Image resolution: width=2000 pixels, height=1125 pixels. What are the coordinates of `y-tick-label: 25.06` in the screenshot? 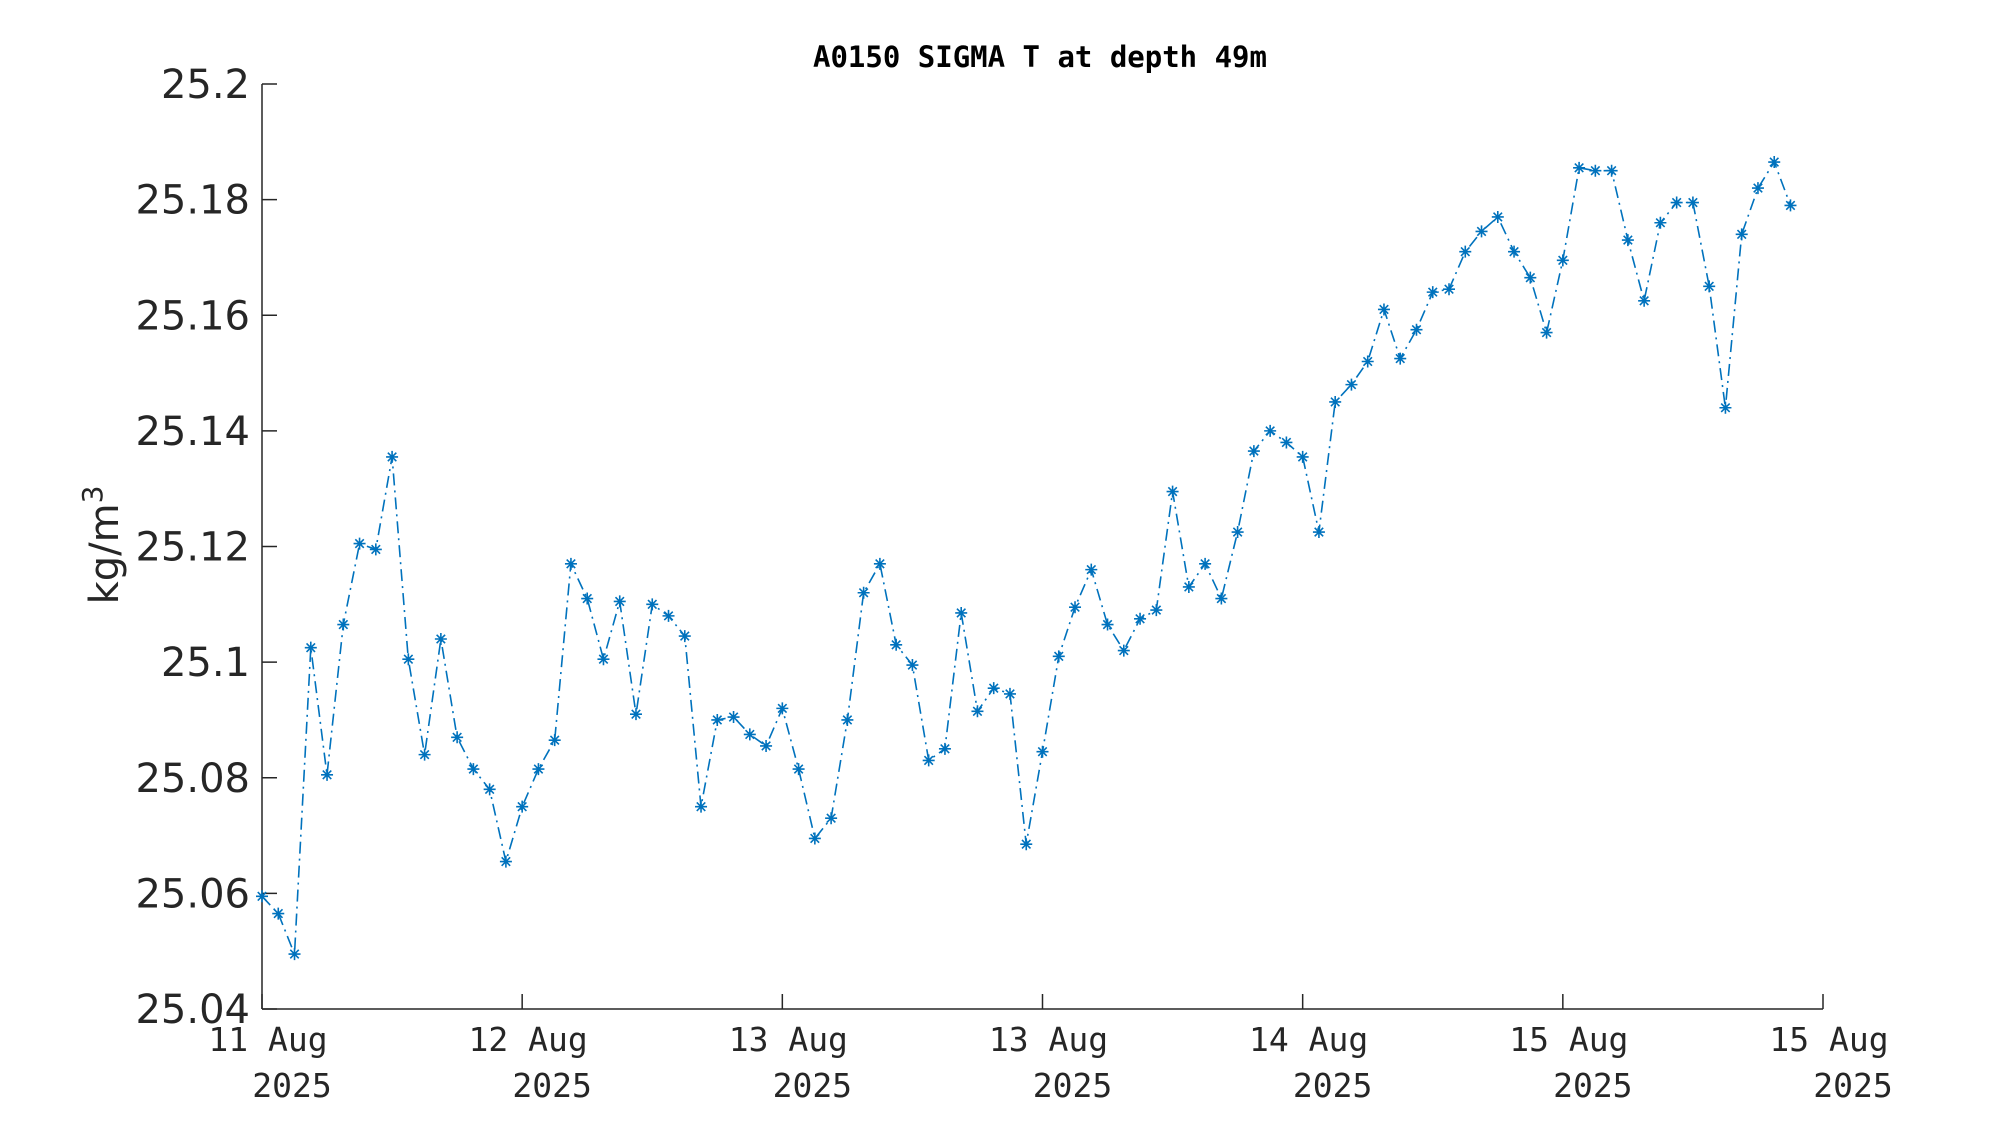 It's located at (192, 894).